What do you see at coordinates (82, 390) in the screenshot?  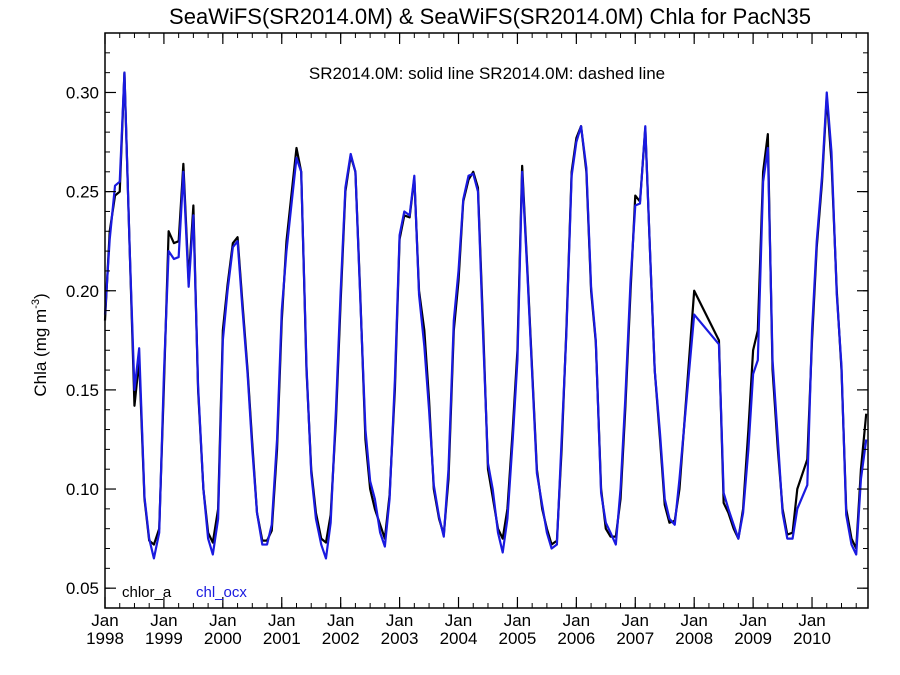 I see `y-tick-label: 0.15` at bounding box center [82, 390].